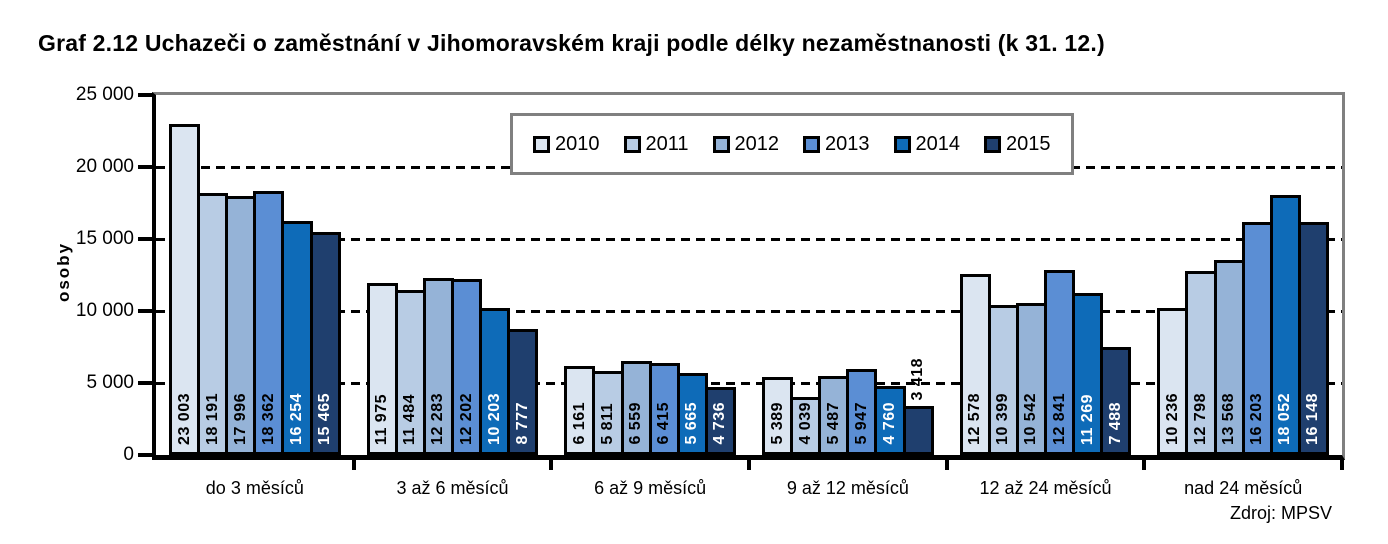 The height and width of the screenshot is (544, 1388). Describe the element at coordinates (325, 343) in the screenshot. I see `bar: 15 465` at that location.